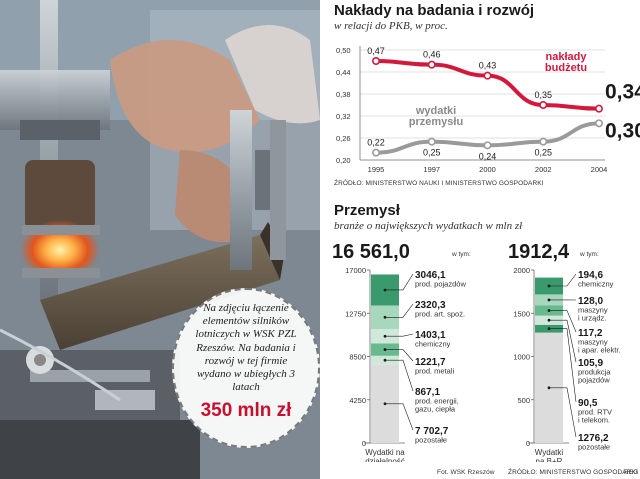 The width and height of the screenshot is (640, 479). I want to click on segment-value: 7 702,7, so click(432, 431).